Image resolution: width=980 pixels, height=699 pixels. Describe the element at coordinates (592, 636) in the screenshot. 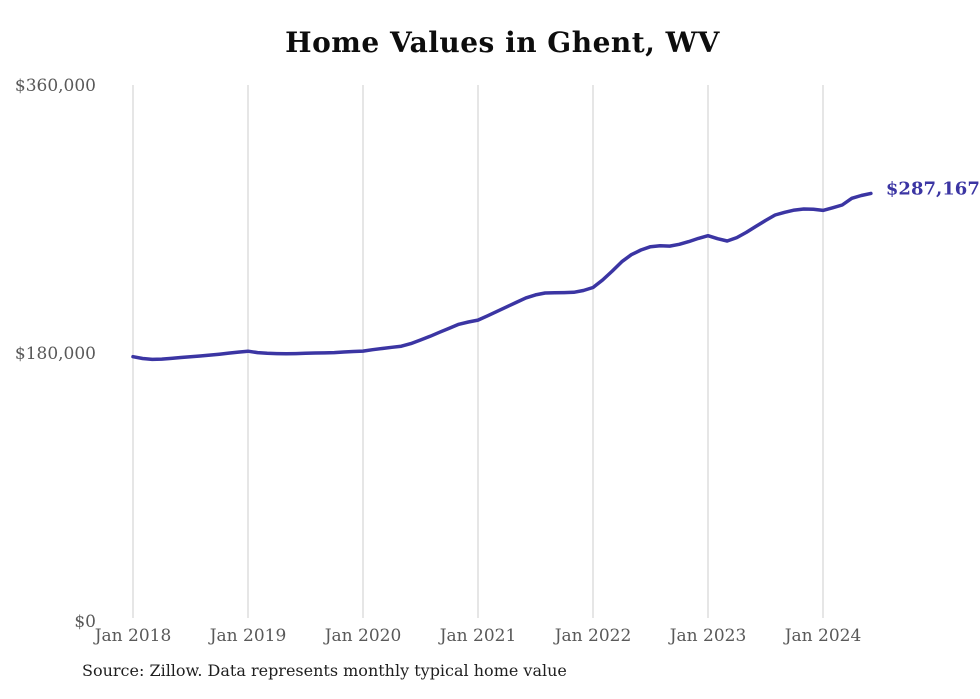

I see `x-tick-label: Jan 2022` at that location.